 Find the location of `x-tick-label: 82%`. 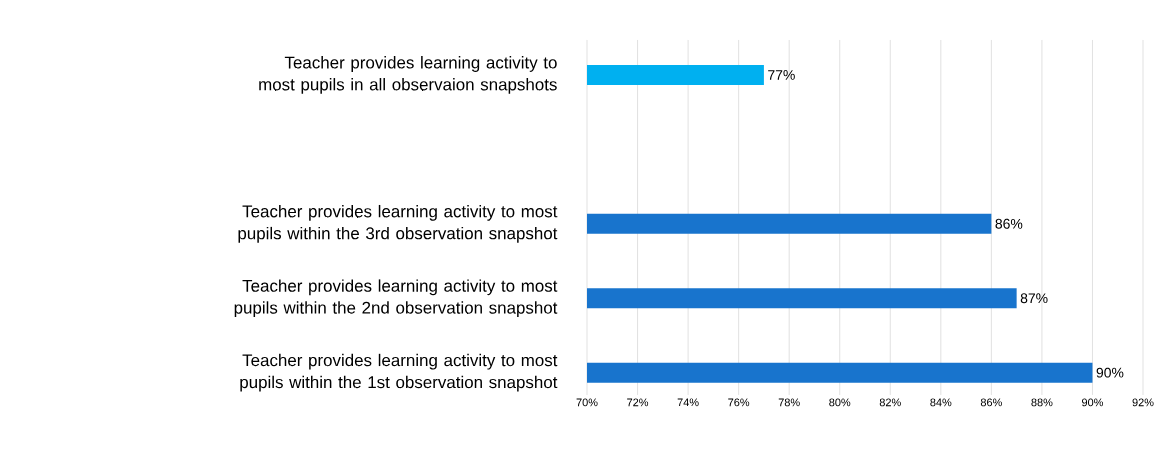

x-tick-label: 82% is located at coordinates (890, 402).